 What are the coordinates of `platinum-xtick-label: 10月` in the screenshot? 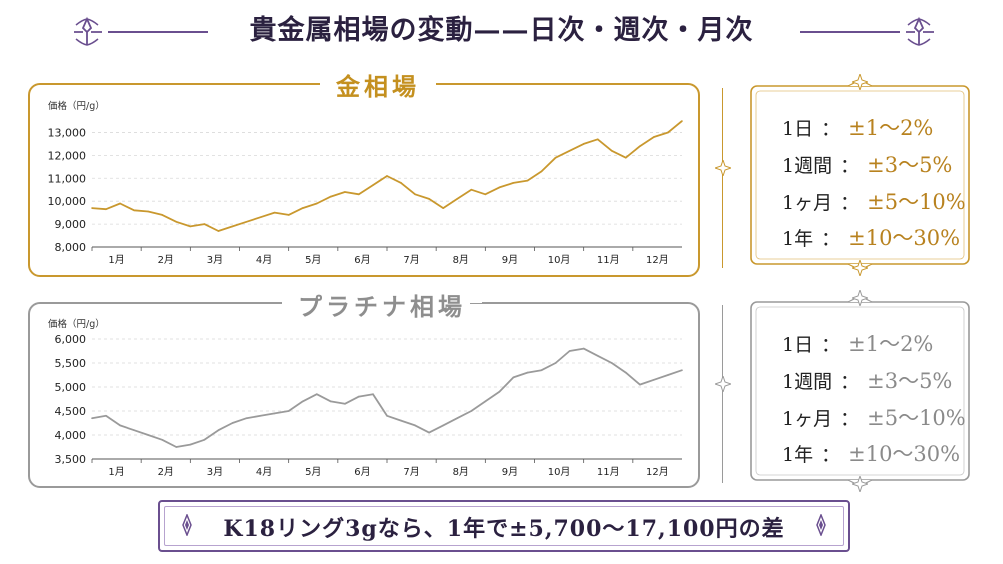 It's located at (559, 472).